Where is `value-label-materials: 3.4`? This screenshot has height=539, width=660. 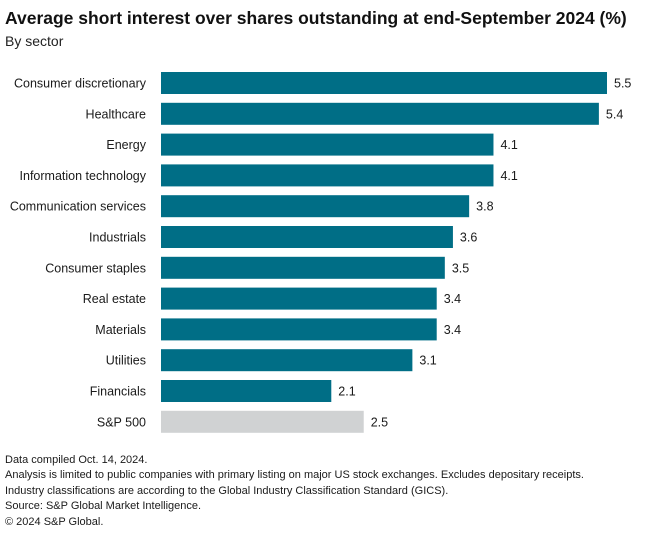
value-label-materials: 3.4 is located at coordinates (452, 330).